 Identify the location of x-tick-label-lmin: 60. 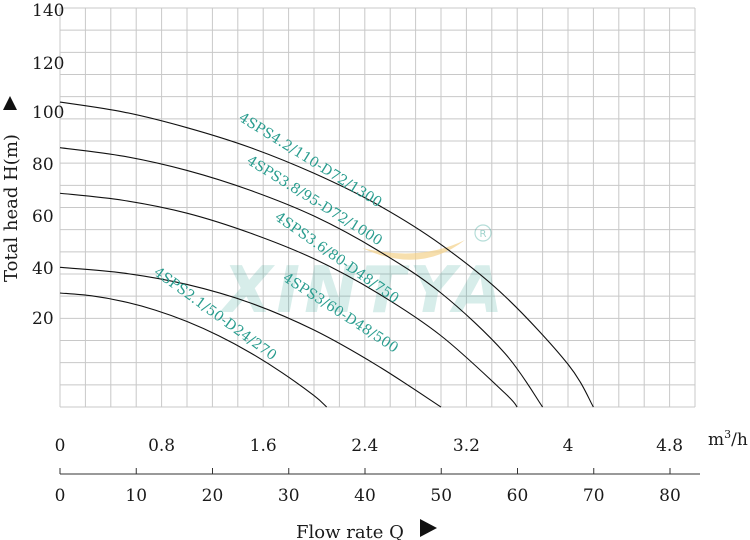
(518, 496).